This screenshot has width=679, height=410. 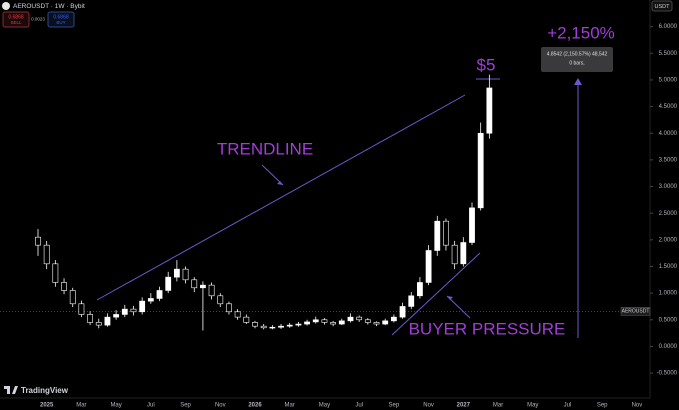 What do you see at coordinates (668, 187) in the screenshot?
I see `y-tick-label: 3.0000` at bounding box center [668, 187].